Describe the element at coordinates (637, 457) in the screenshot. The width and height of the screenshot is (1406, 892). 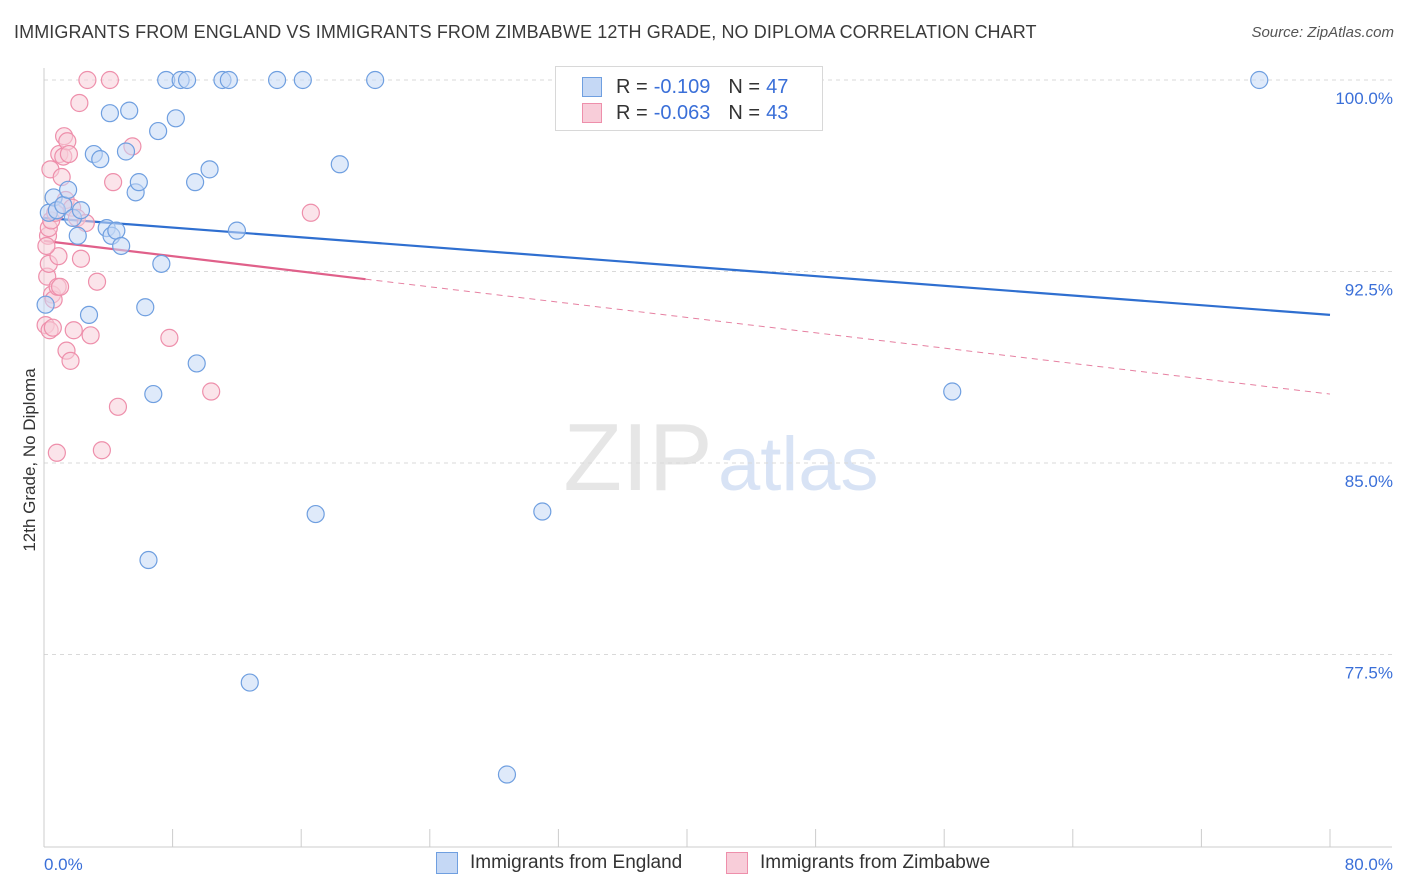
I see `watermark-zip: ZIP` at that location.